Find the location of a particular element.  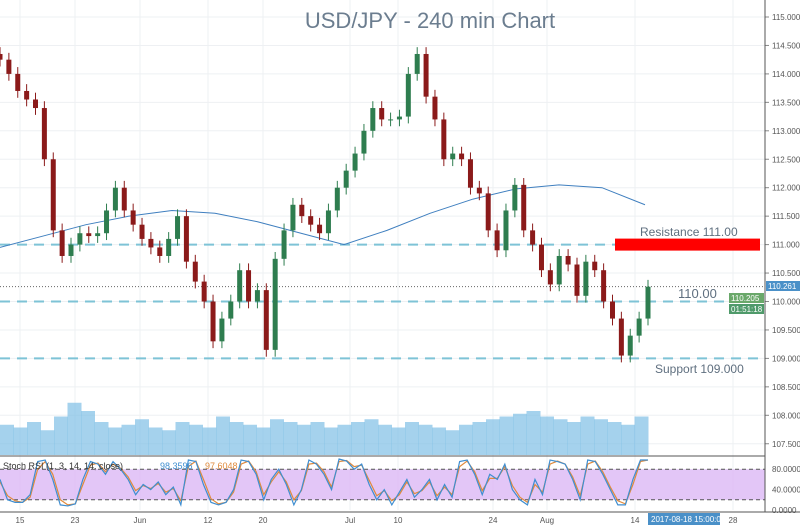

stoch-k-line is located at coordinates (324, 483).